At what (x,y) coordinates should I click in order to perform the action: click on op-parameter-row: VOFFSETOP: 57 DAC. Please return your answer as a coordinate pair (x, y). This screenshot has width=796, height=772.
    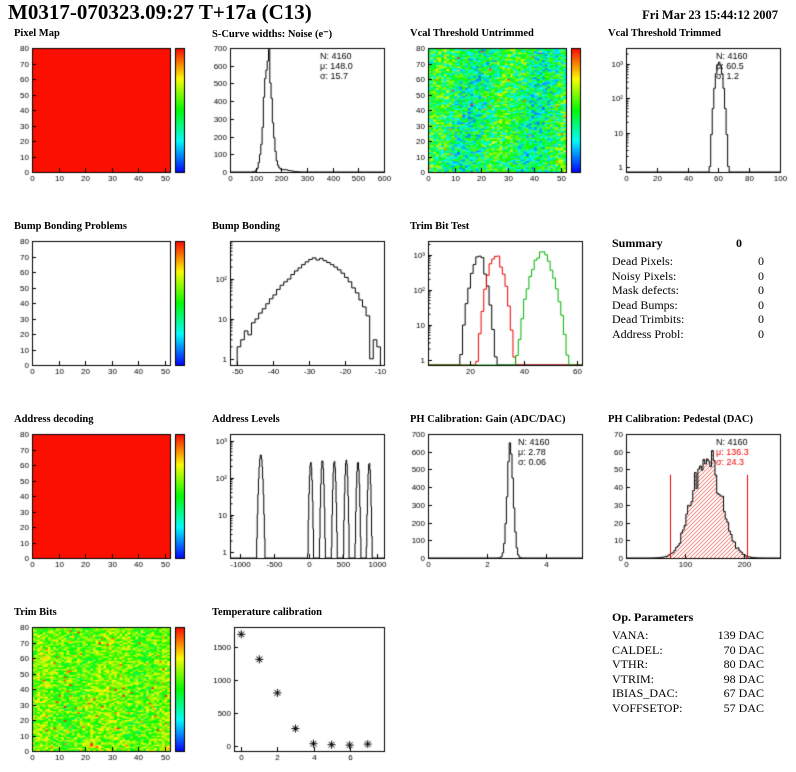
    Looking at the image, I should click on (688, 708).